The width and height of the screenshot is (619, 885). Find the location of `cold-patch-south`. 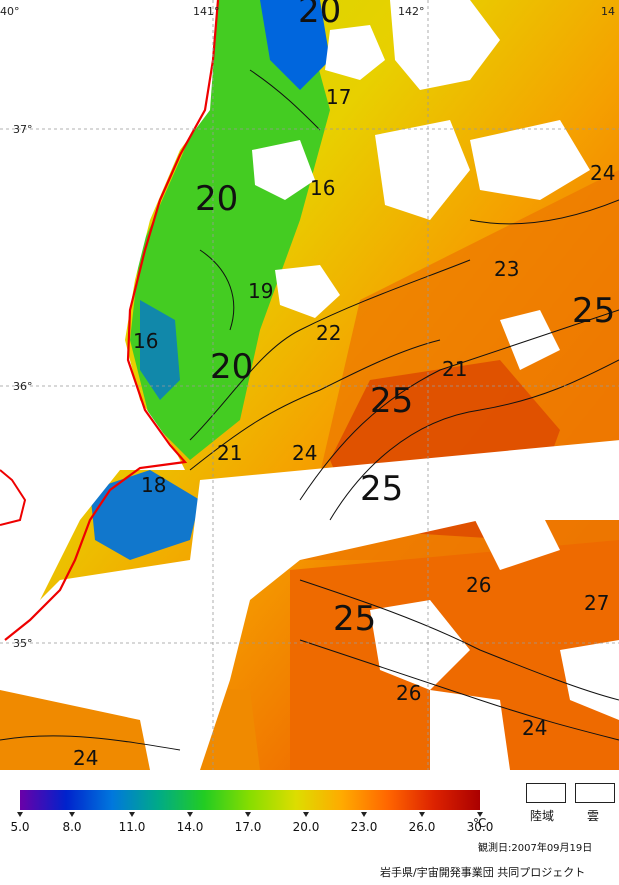

cold-patch-south is located at coordinates (145, 515).